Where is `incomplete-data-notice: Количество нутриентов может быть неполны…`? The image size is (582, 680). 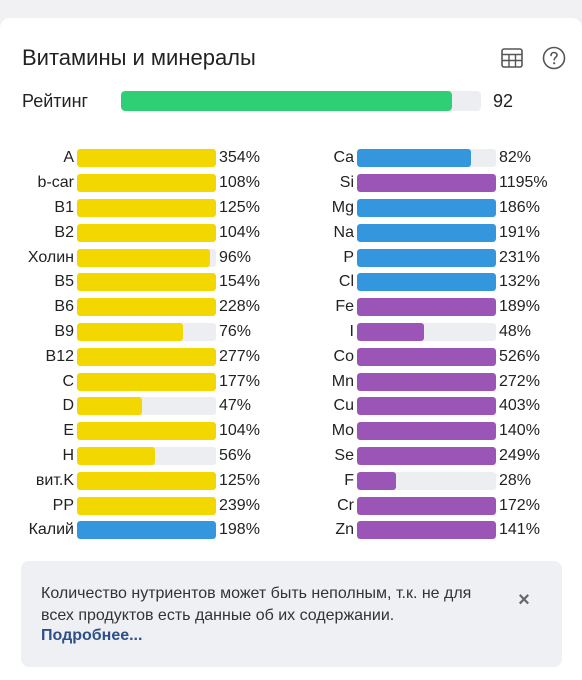
incomplete-data-notice: Количество нутриентов может быть неполны… is located at coordinates (291, 614).